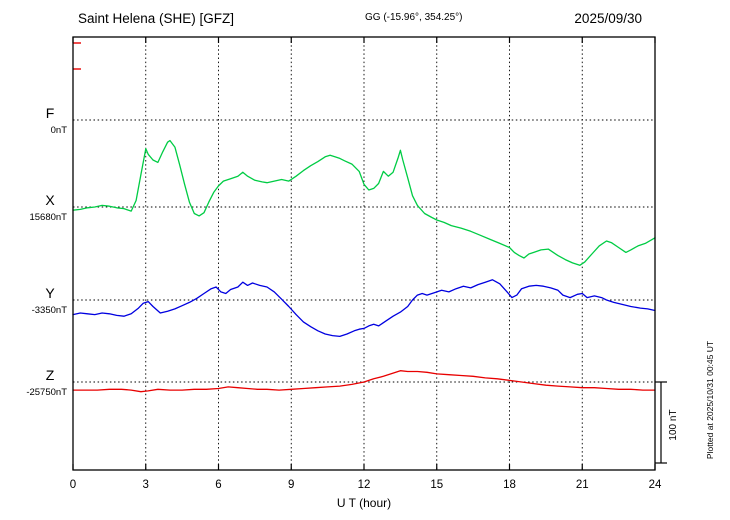 Image resolution: width=730 pixels, height=520 pixels. Describe the element at coordinates (655, 485) in the screenshot. I see `x-tick-label: 24` at that location.